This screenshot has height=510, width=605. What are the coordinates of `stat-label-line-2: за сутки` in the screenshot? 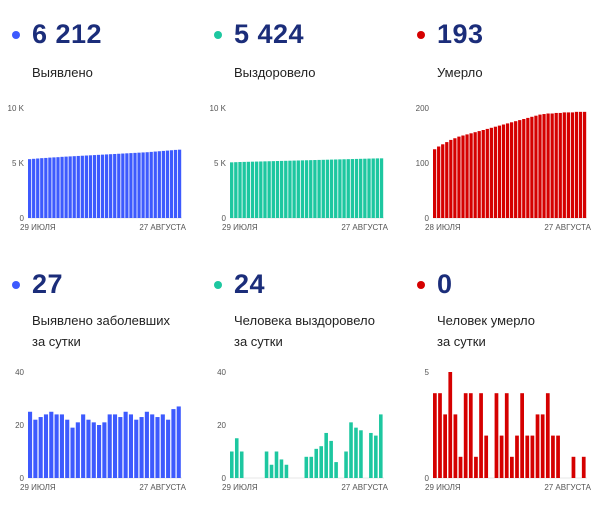 It's located at (461, 341).